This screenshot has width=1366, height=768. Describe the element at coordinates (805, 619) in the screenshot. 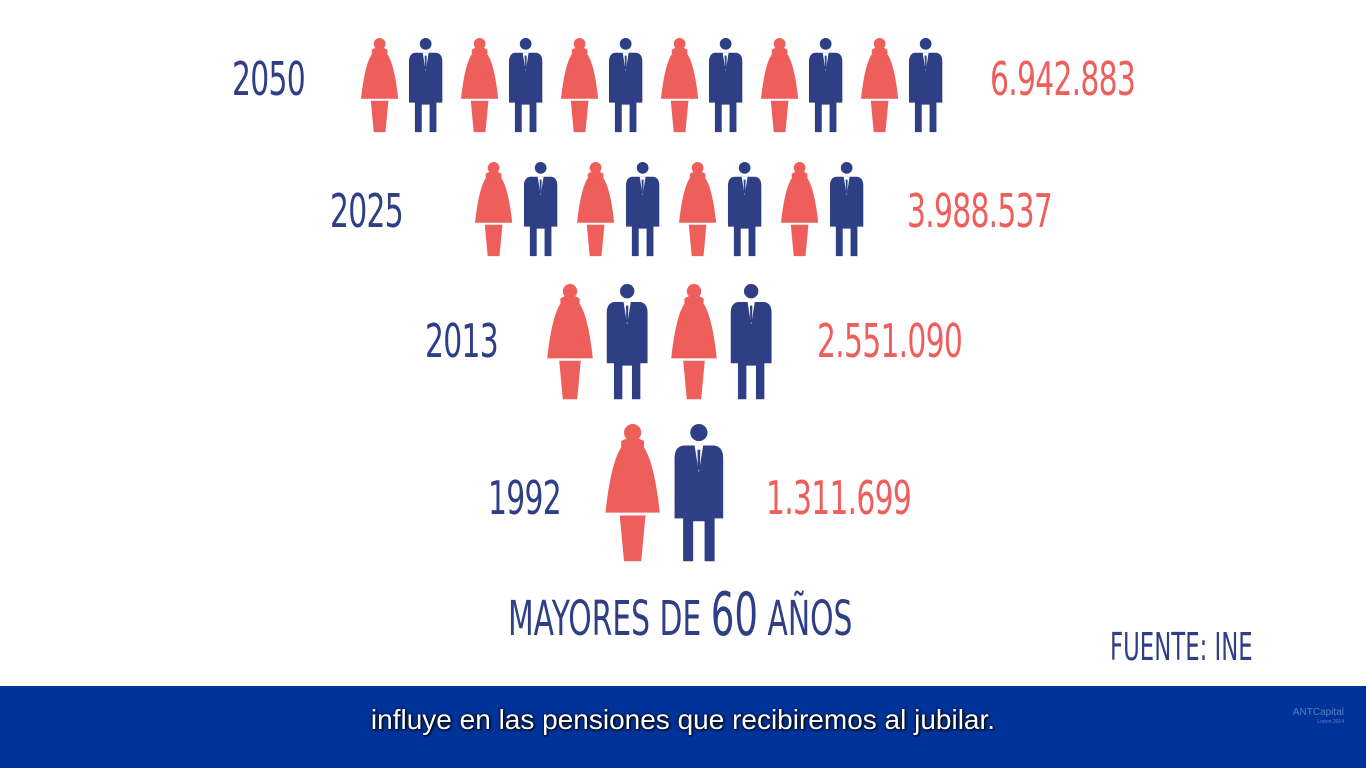

I see `chart-title-suffix: AÑOS` at that location.